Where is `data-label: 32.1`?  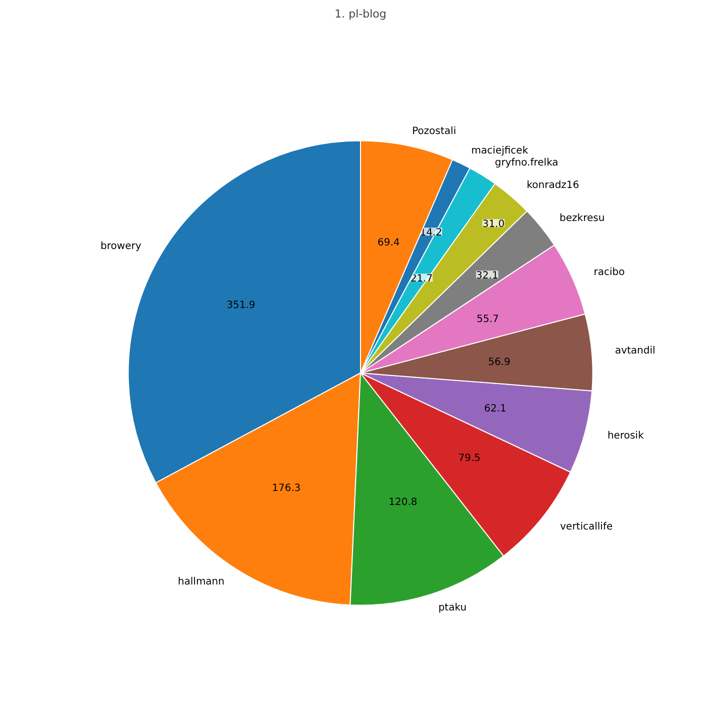
data-label: 32.1 is located at coordinates (487, 276).